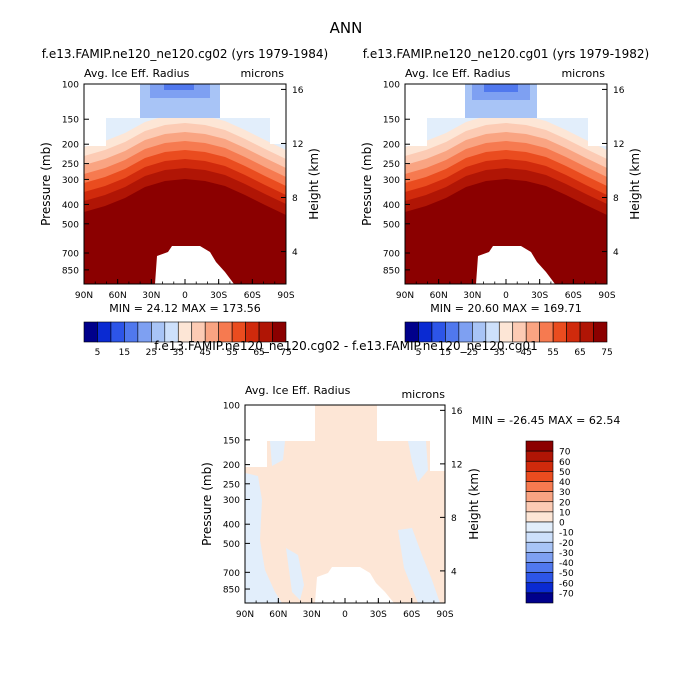  What do you see at coordinates (573, 296) in the screenshot?
I see `panel-2-xtick-label: 60S` at bounding box center [573, 296].